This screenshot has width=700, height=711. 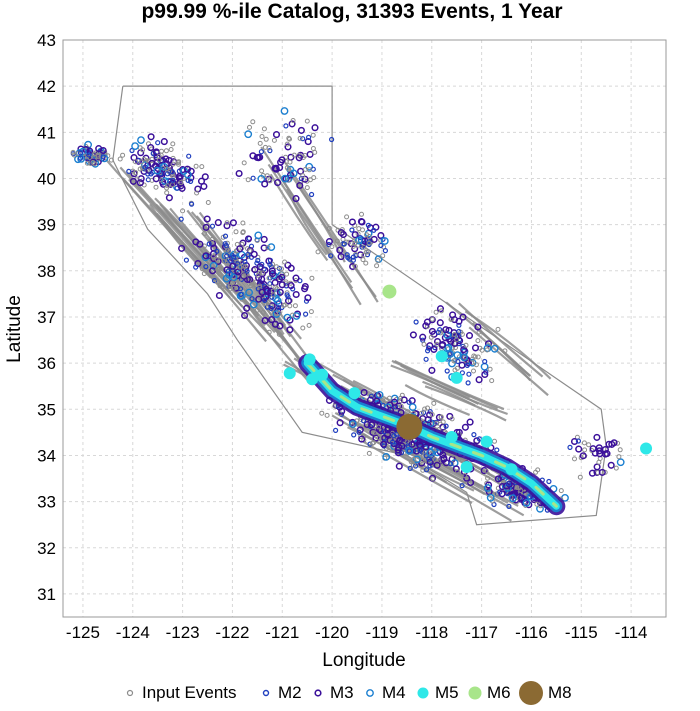 What do you see at coordinates (451, 436) in the screenshot?
I see `m5-point` at bounding box center [451, 436].